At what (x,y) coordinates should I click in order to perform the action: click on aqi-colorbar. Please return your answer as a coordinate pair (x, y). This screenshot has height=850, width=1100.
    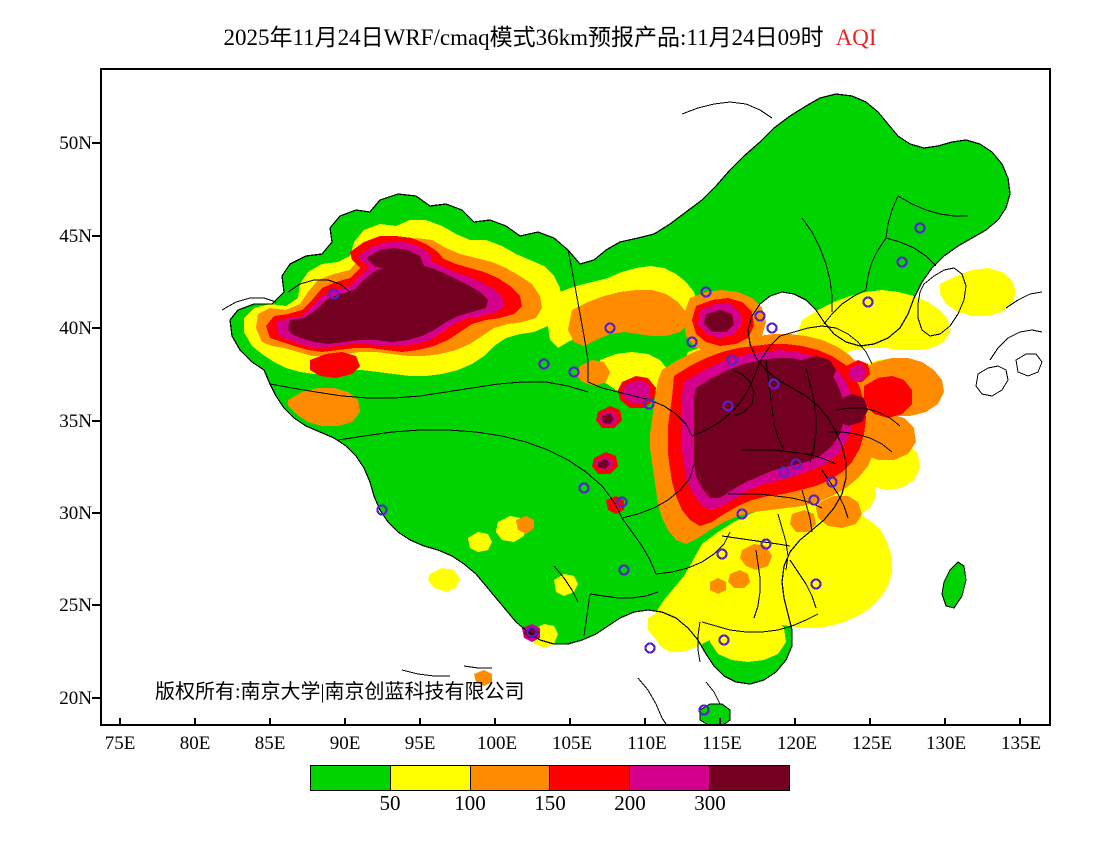
    Looking at the image, I should click on (550, 778).